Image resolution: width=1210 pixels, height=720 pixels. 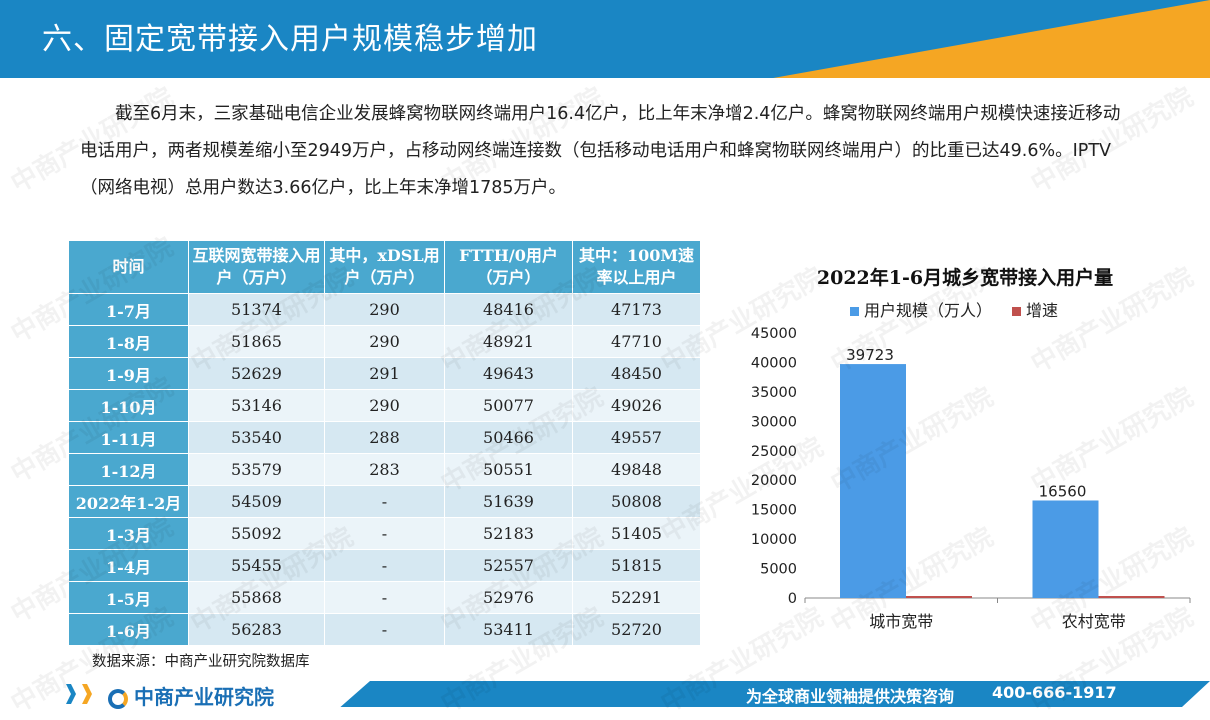 I want to click on table-cell: 288, so click(x=384, y=437).